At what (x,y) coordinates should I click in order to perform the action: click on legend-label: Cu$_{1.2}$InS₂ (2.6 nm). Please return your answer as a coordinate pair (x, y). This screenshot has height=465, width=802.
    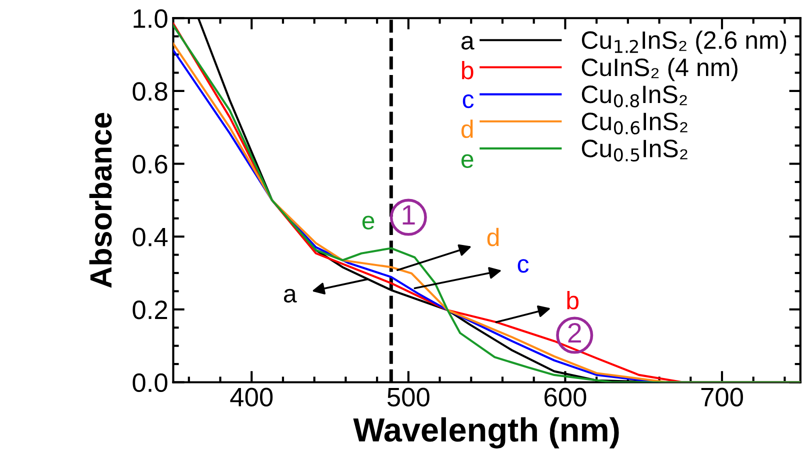
    Looking at the image, I should click on (684, 42).